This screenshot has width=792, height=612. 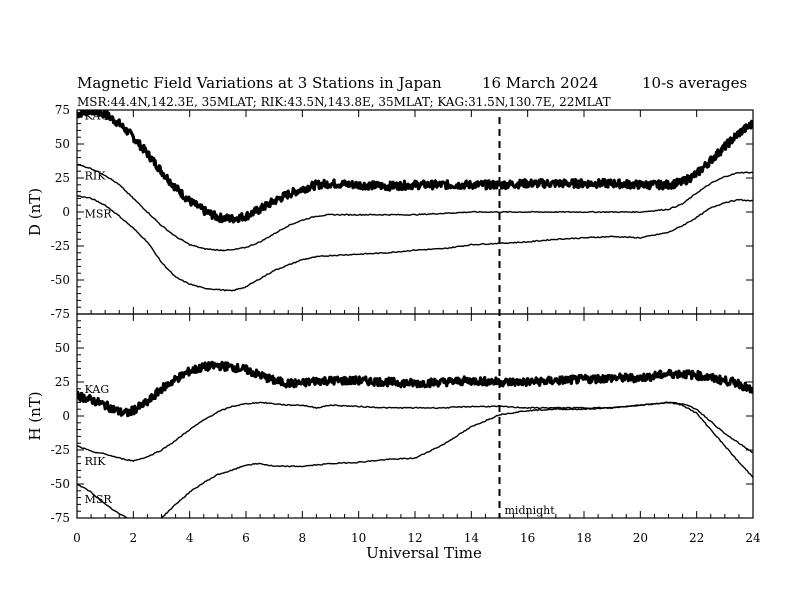 I want to click on xtick-label: 18, so click(x=583, y=538).